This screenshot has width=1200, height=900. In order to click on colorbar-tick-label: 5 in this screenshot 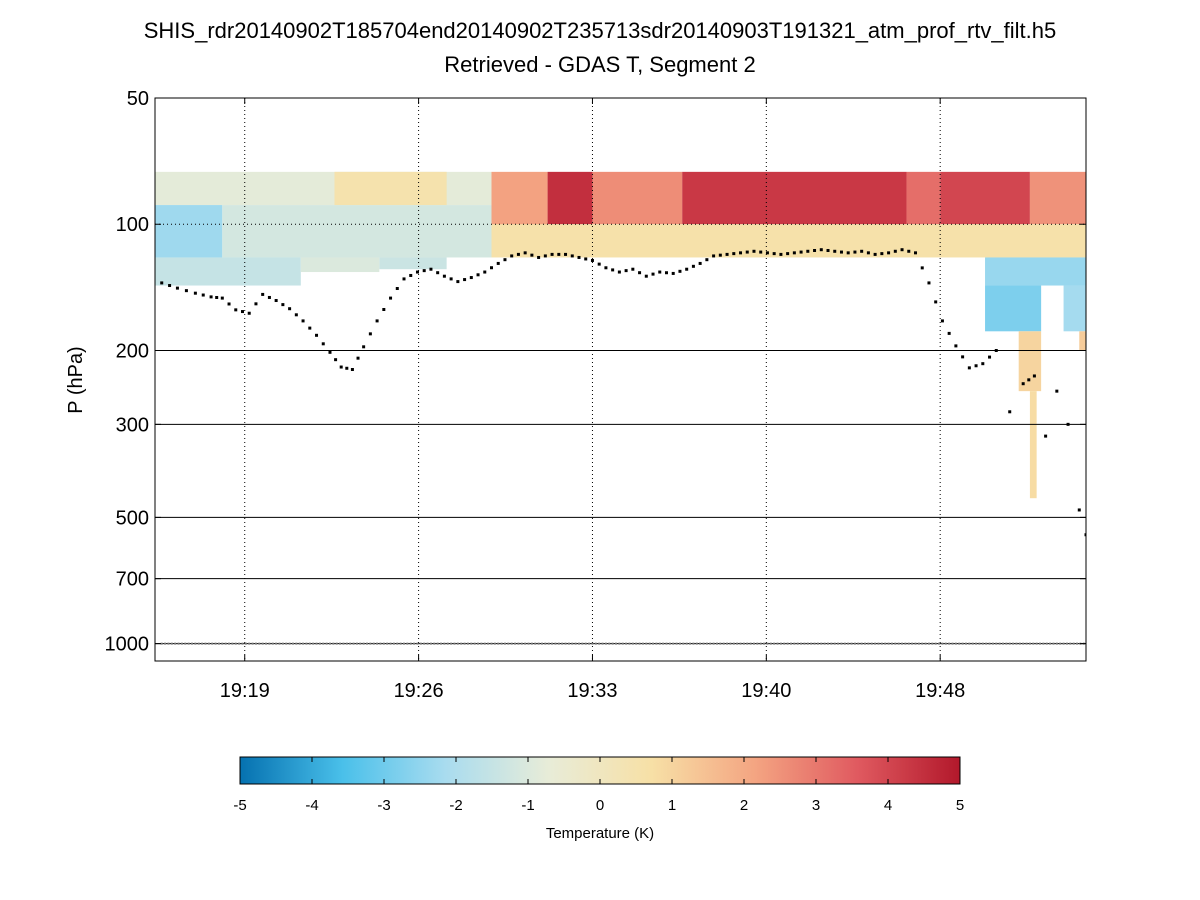, I will do `click(960, 805)`.